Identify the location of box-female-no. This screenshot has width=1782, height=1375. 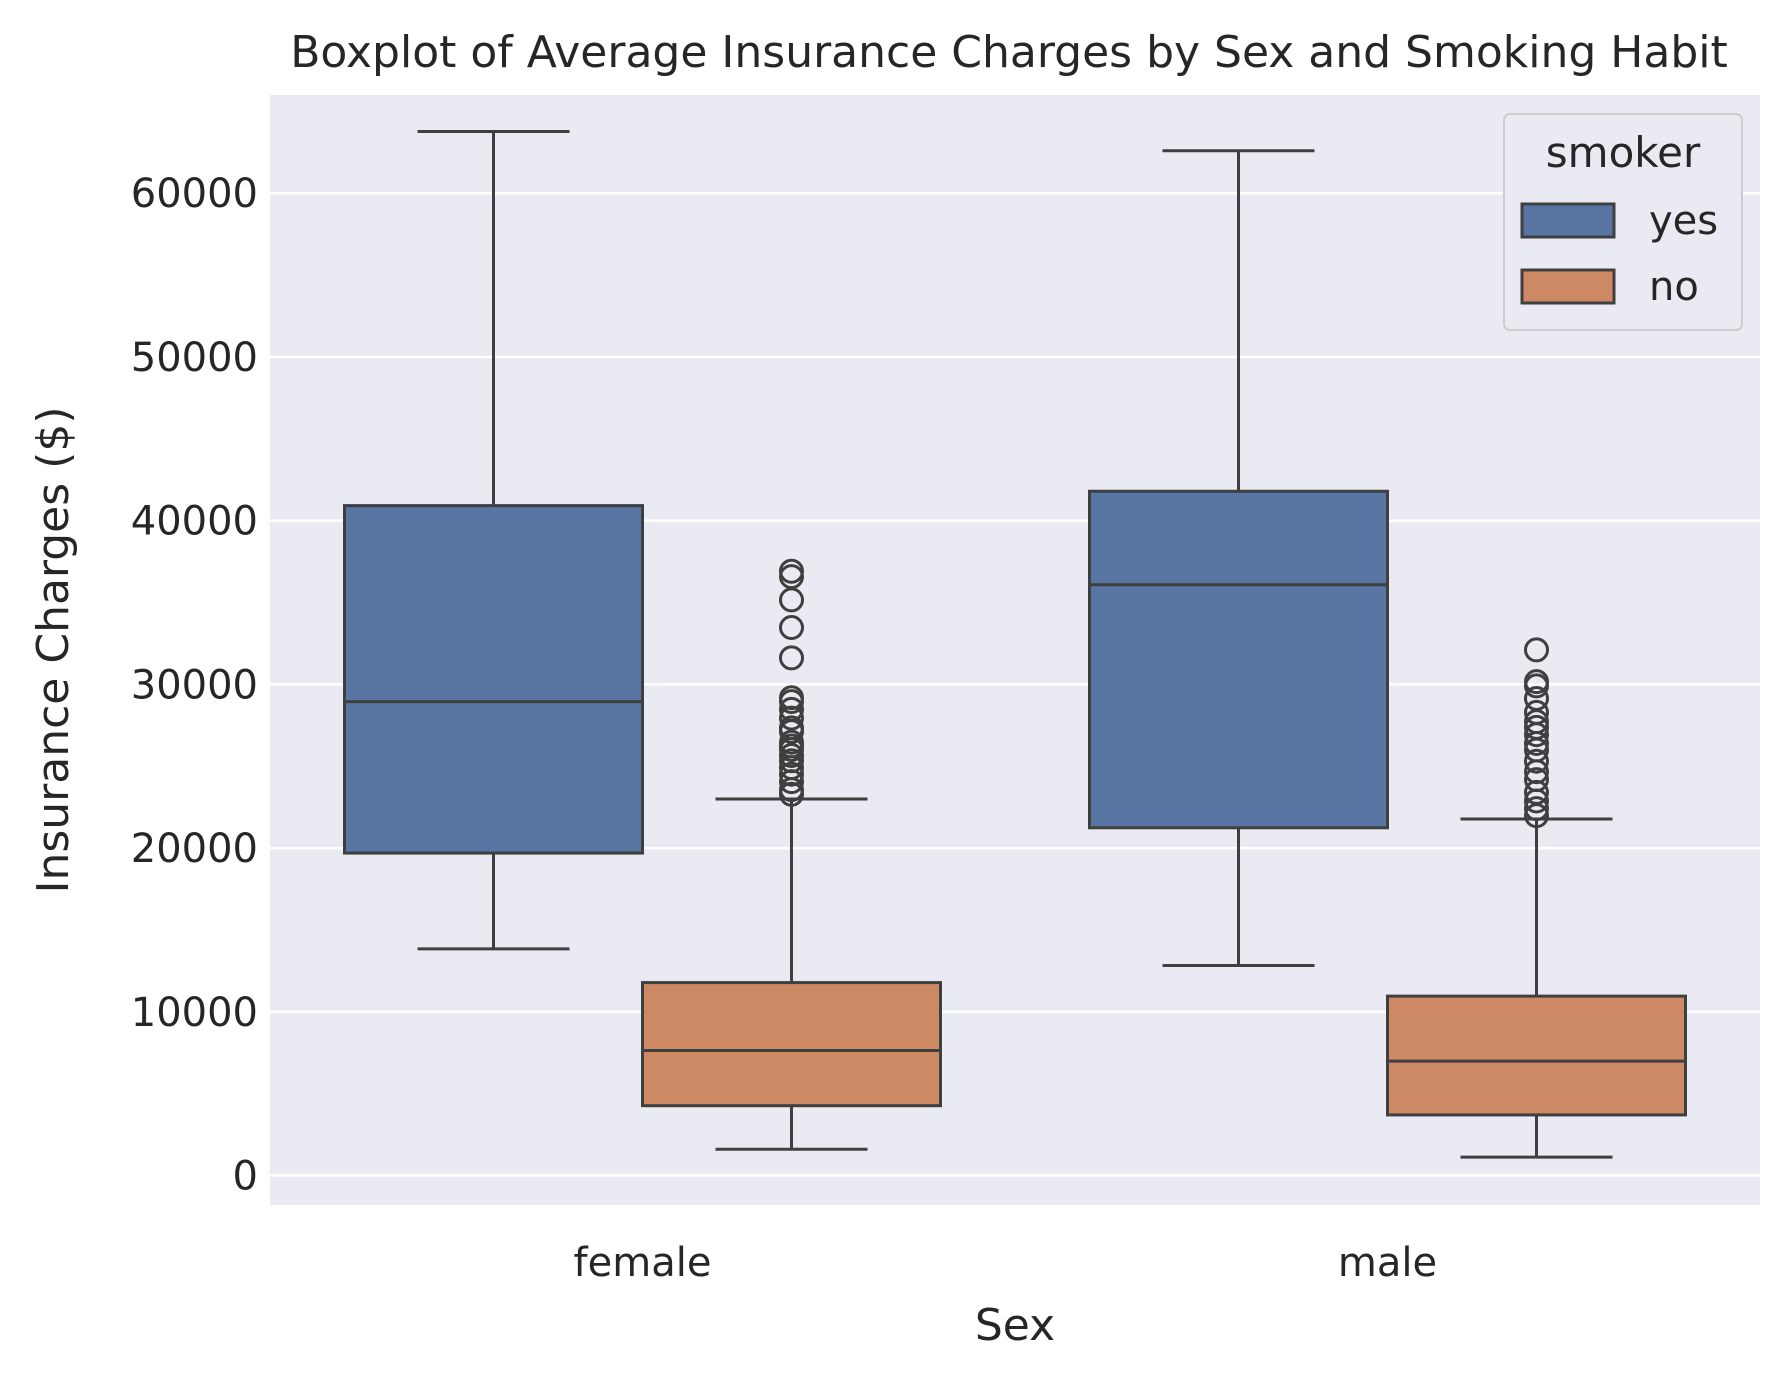
(791, 854).